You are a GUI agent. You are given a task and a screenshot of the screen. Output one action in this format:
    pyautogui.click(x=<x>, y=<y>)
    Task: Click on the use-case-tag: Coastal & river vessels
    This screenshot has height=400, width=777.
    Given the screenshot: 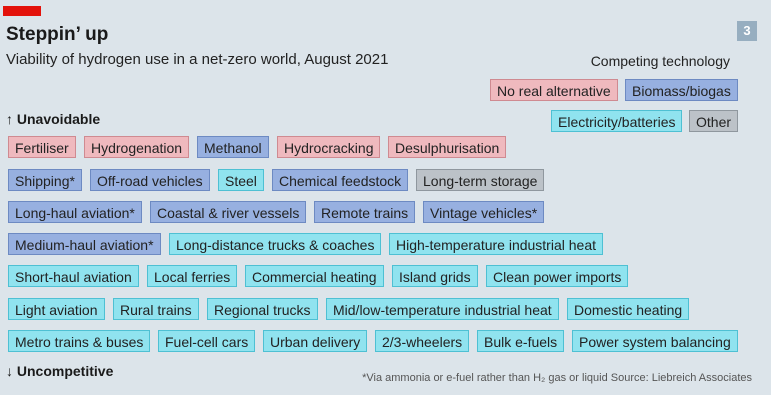 What is the action you would take?
    pyautogui.click(x=228, y=212)
    